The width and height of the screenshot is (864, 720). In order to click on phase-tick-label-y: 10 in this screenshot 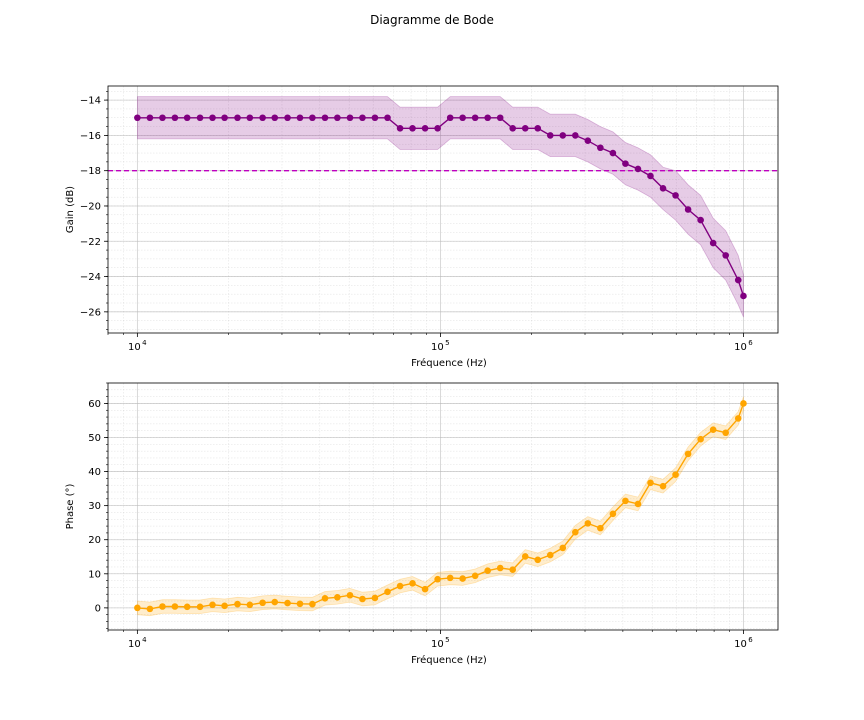, I will do `click(94, 574)`.